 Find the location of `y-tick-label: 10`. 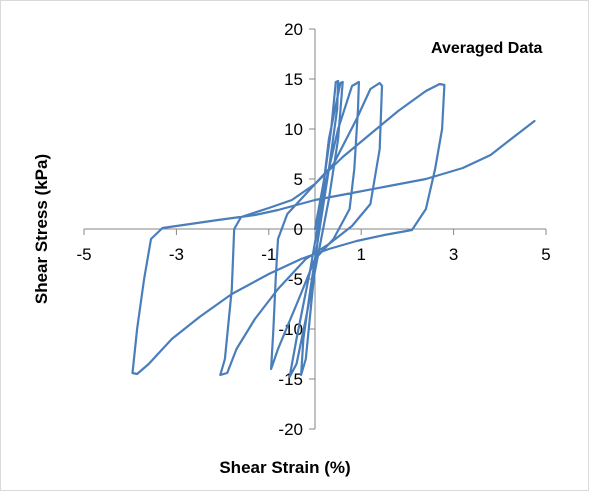

y-tick-label: 10 is located at coordinates (293, 129).